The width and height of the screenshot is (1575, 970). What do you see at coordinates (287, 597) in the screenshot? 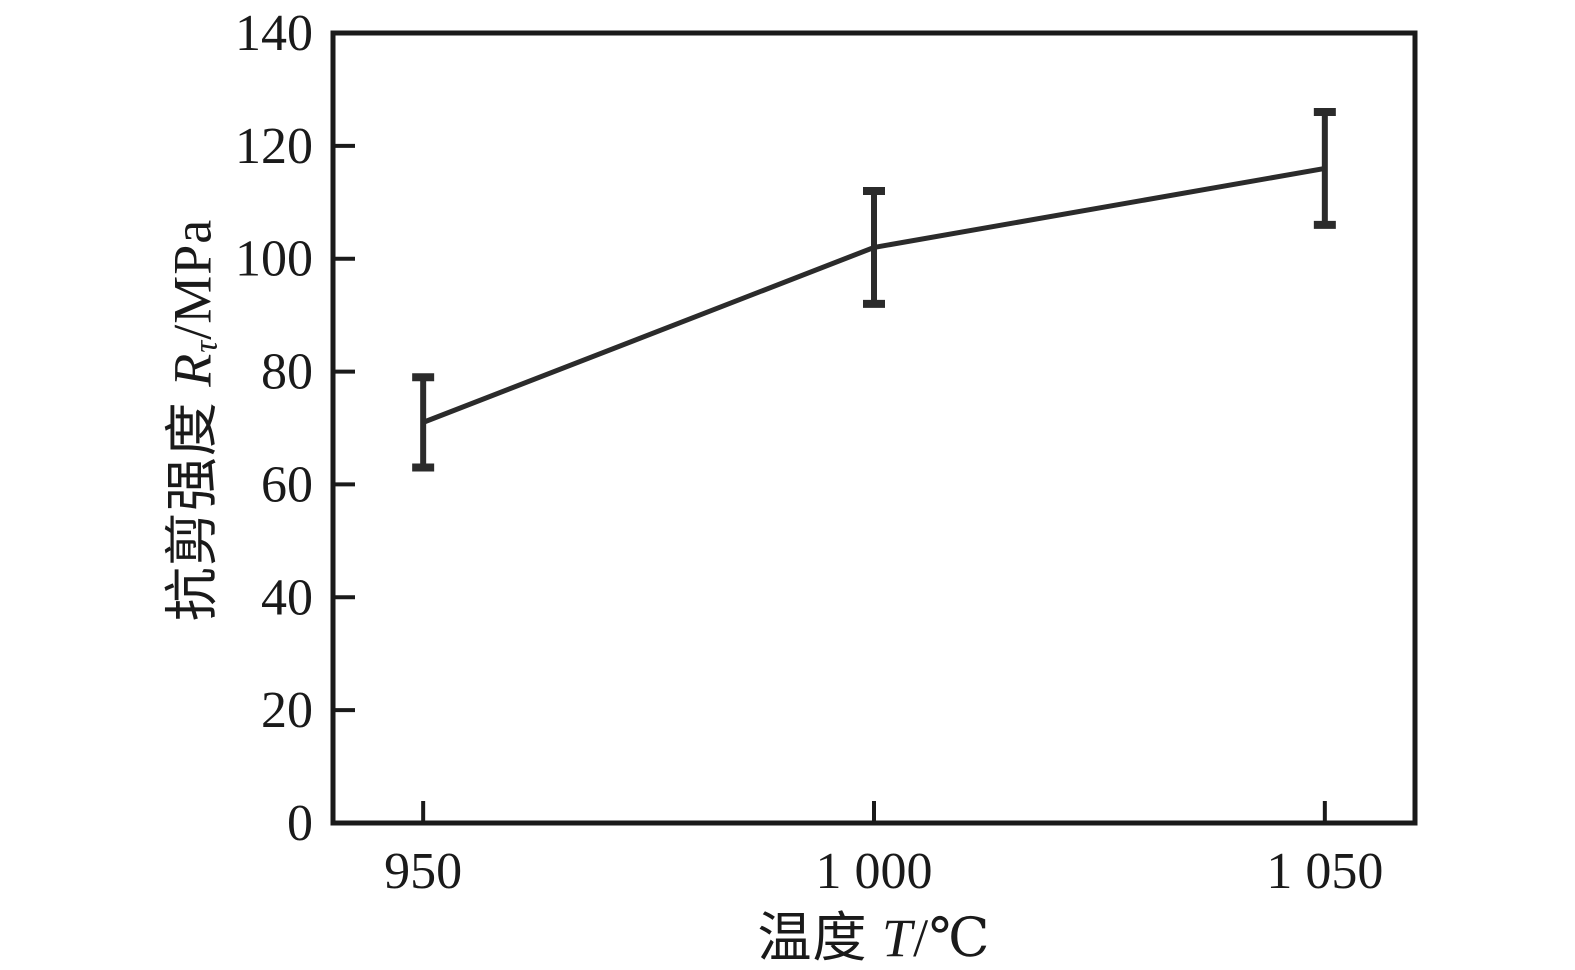
I see `y-tick-label: 40` at bounding box center [287, 597].